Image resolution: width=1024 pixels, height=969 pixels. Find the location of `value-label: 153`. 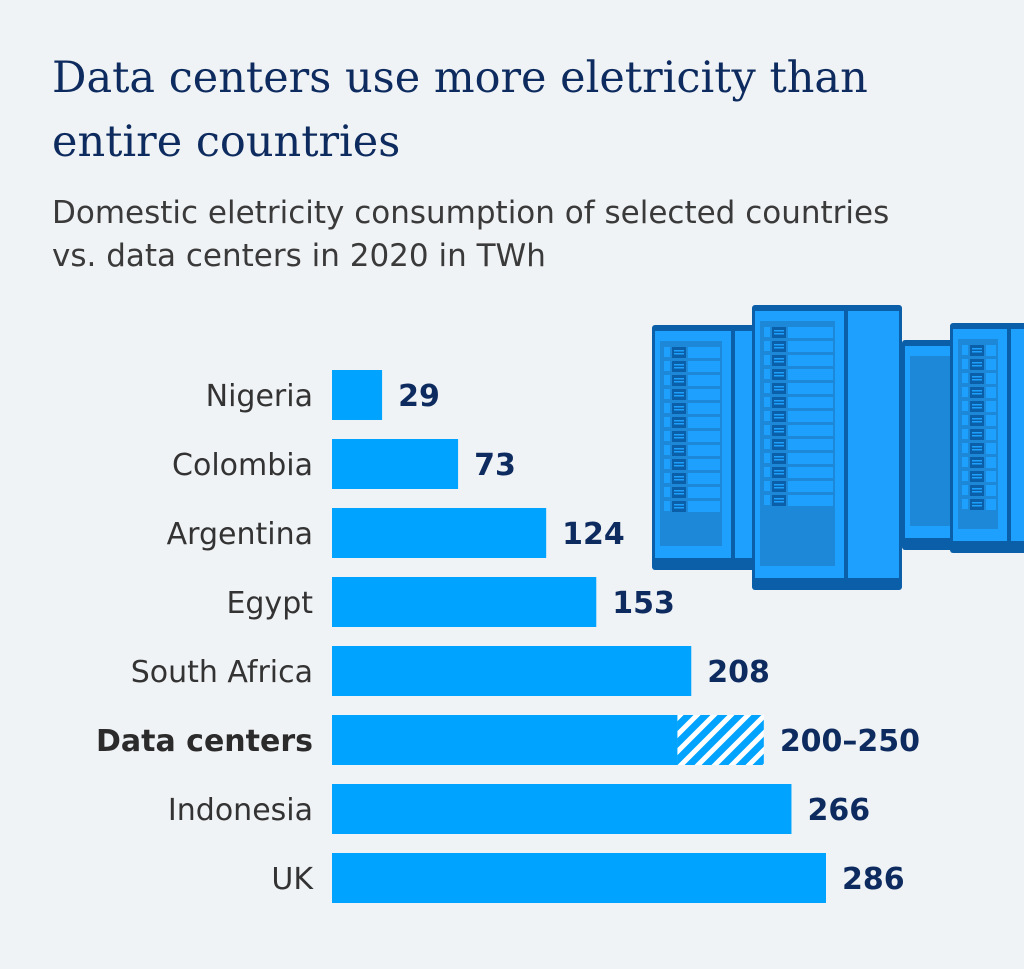

value-label: 153 is located at coordinates (643, 603).